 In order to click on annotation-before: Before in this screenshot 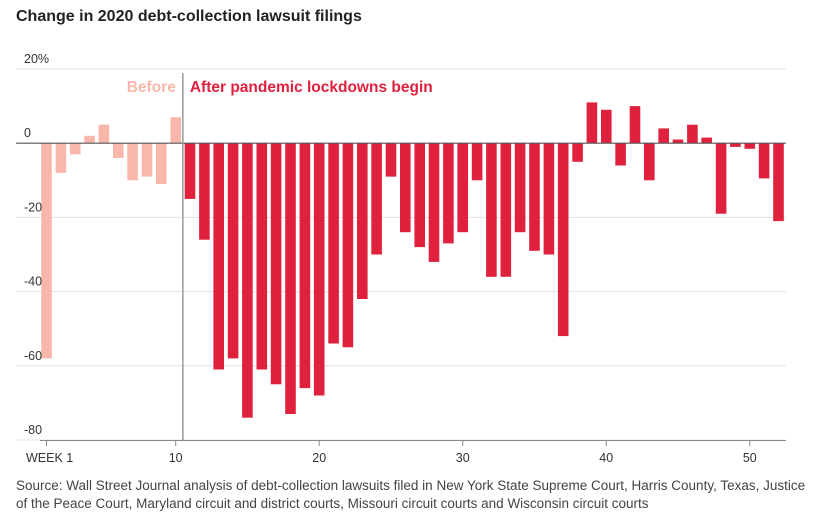, I will do `click(151, 87)`.